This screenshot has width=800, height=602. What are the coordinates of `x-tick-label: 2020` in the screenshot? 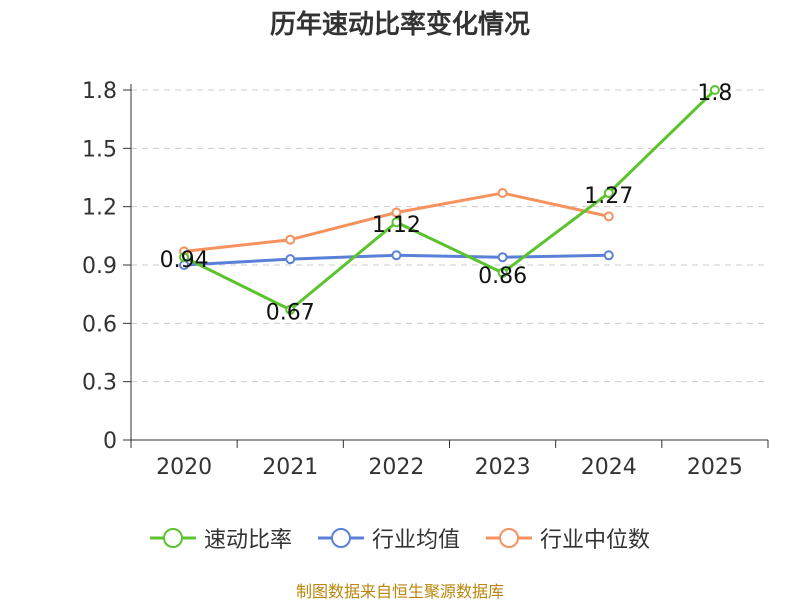 It's located at (184, 467).